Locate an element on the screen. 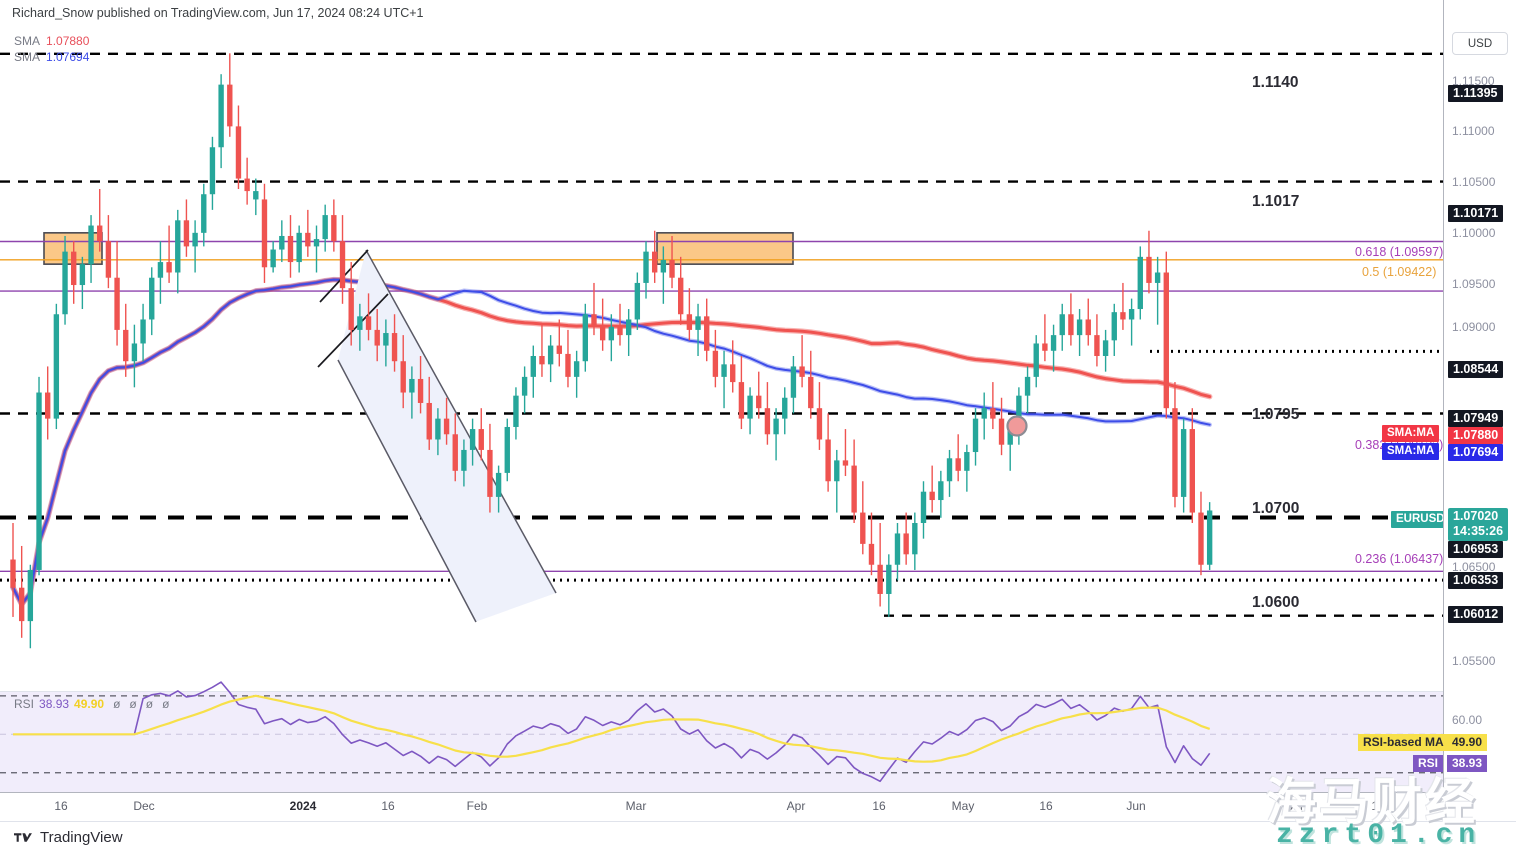  price-tick-106500: 1.06500 is located at coordinates (1474, 567).